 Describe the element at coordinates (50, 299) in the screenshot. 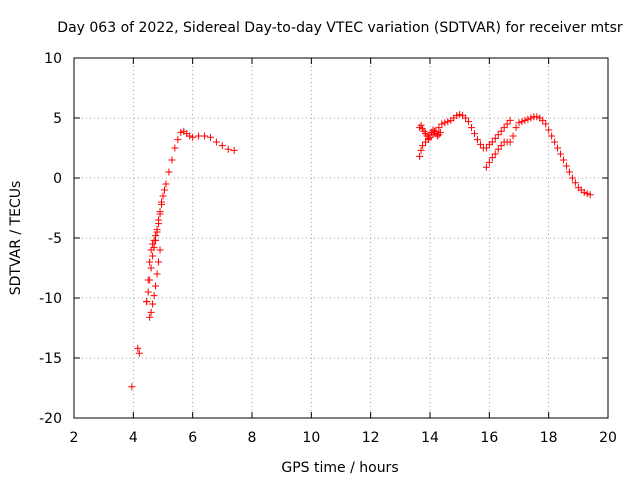

I see `y-tick-label: -10` at that location.